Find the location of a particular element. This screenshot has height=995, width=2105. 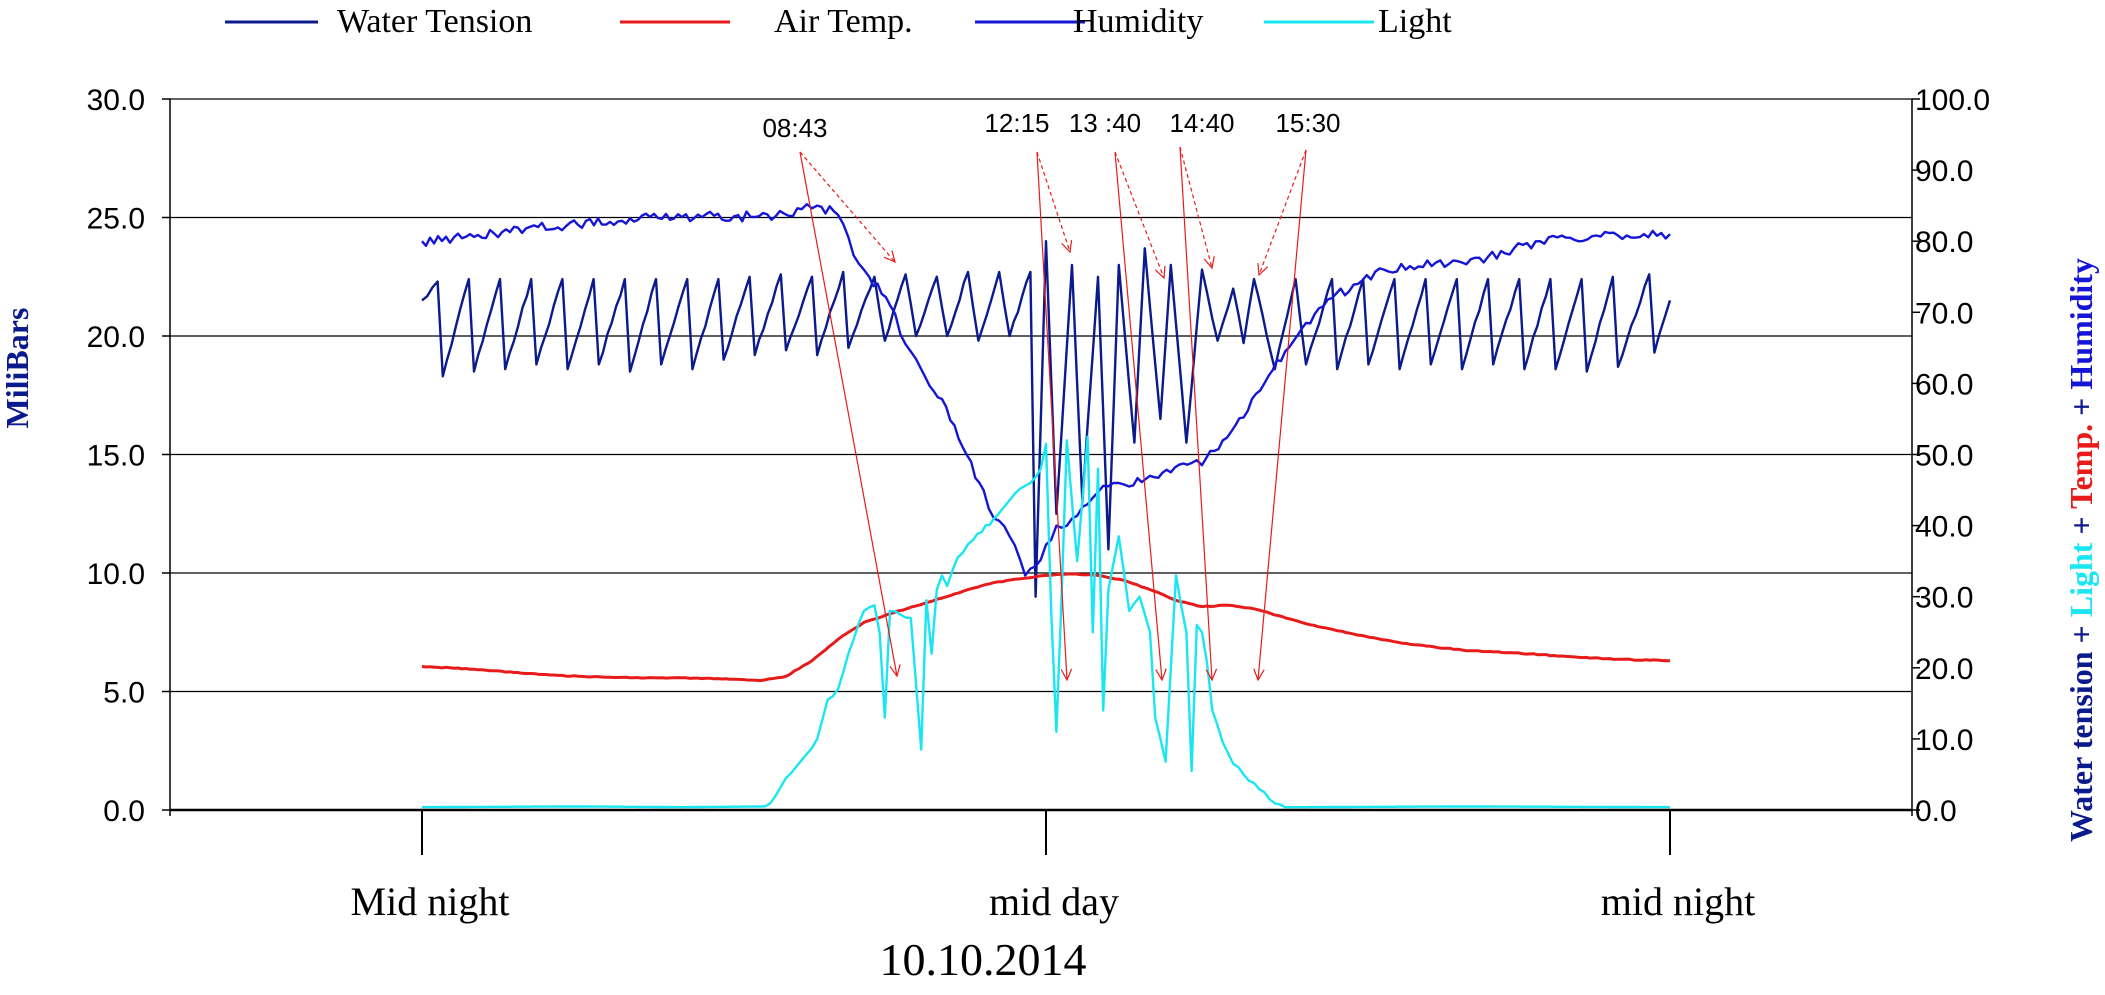

series-line-air-temp is located at coordinates (1046, 627).